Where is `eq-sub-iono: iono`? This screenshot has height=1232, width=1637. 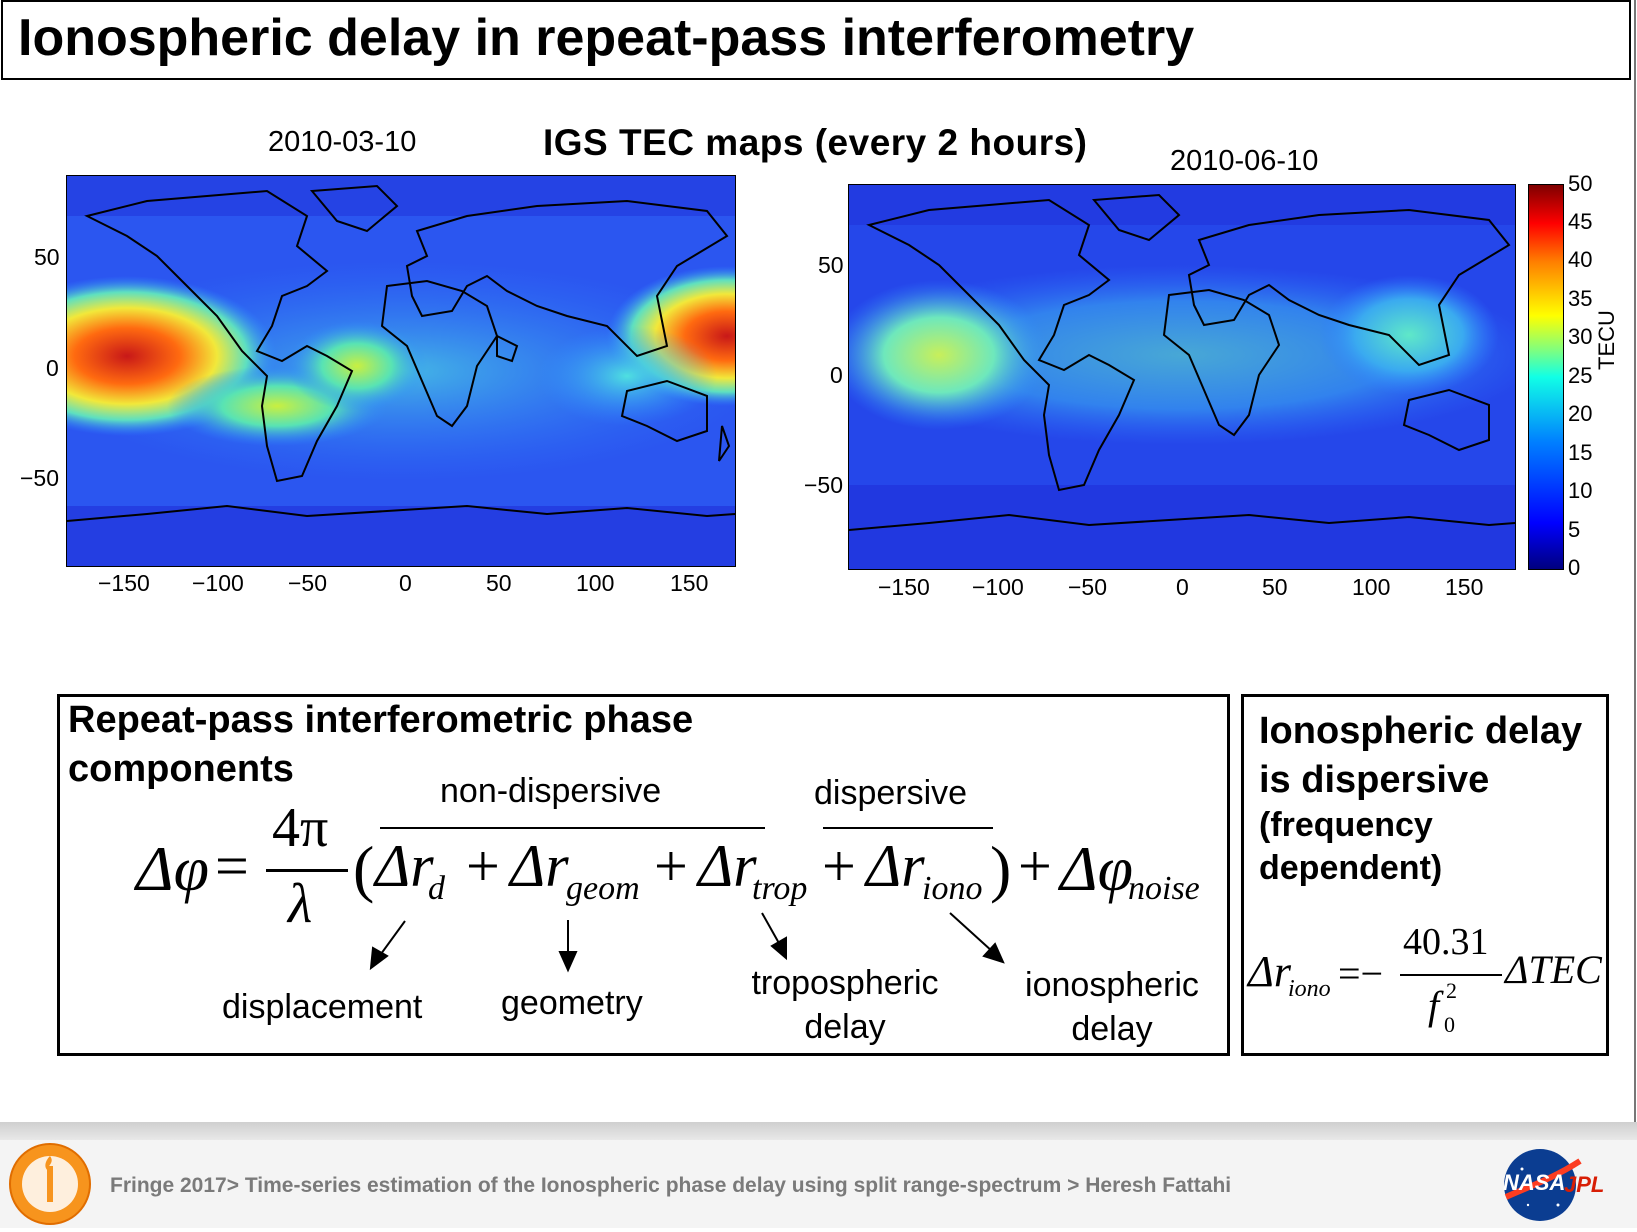
eq-sub-iono: iono is located at coordinates (952, 888).